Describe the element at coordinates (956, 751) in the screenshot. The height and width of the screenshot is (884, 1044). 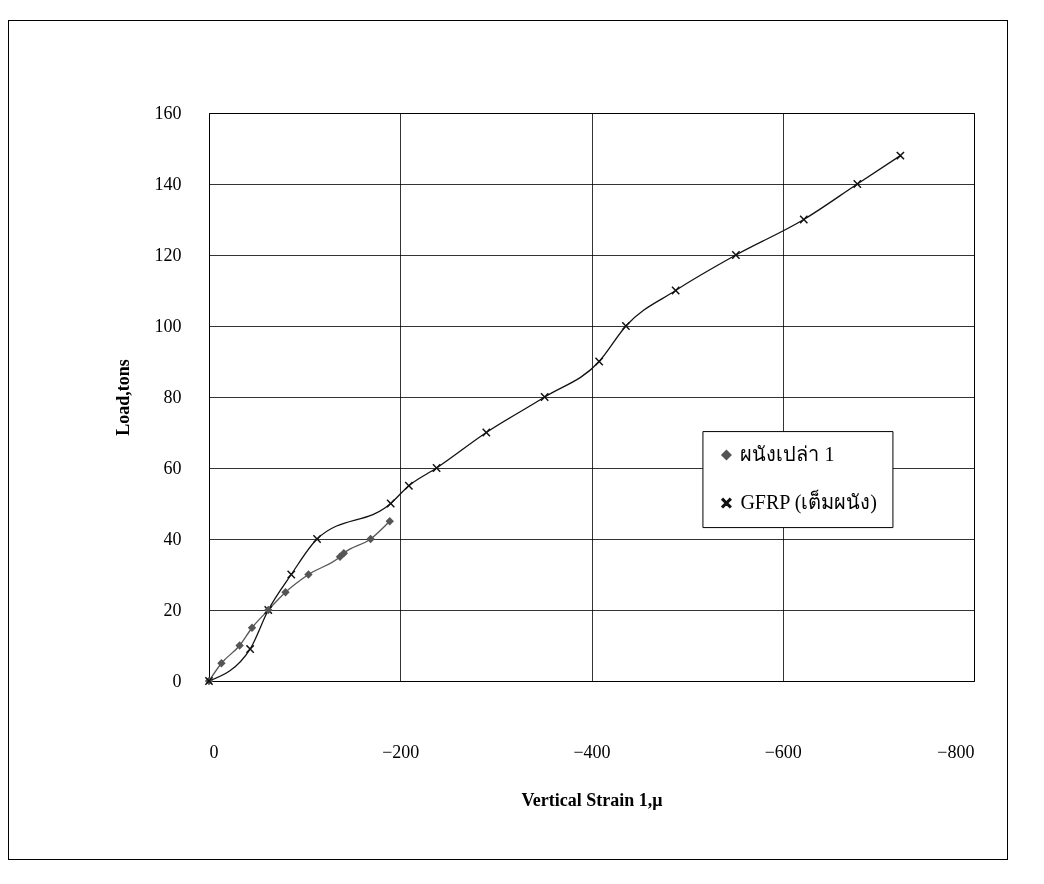
I see `x-tick-label: −800` at that location.